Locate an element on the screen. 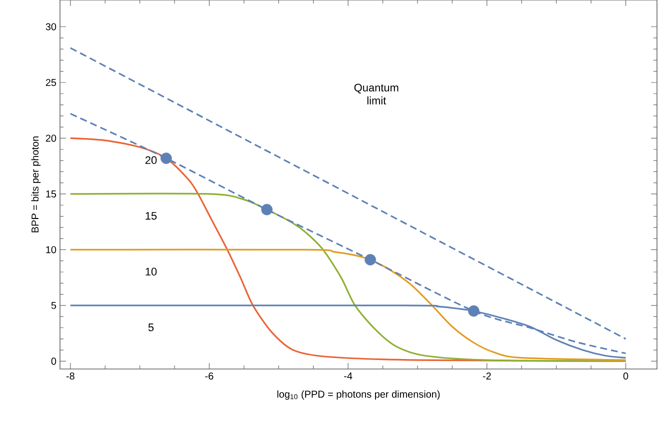 This screenshot has height=426, width=665. y-tick-label: 10 is located at coordinates (51, 250).